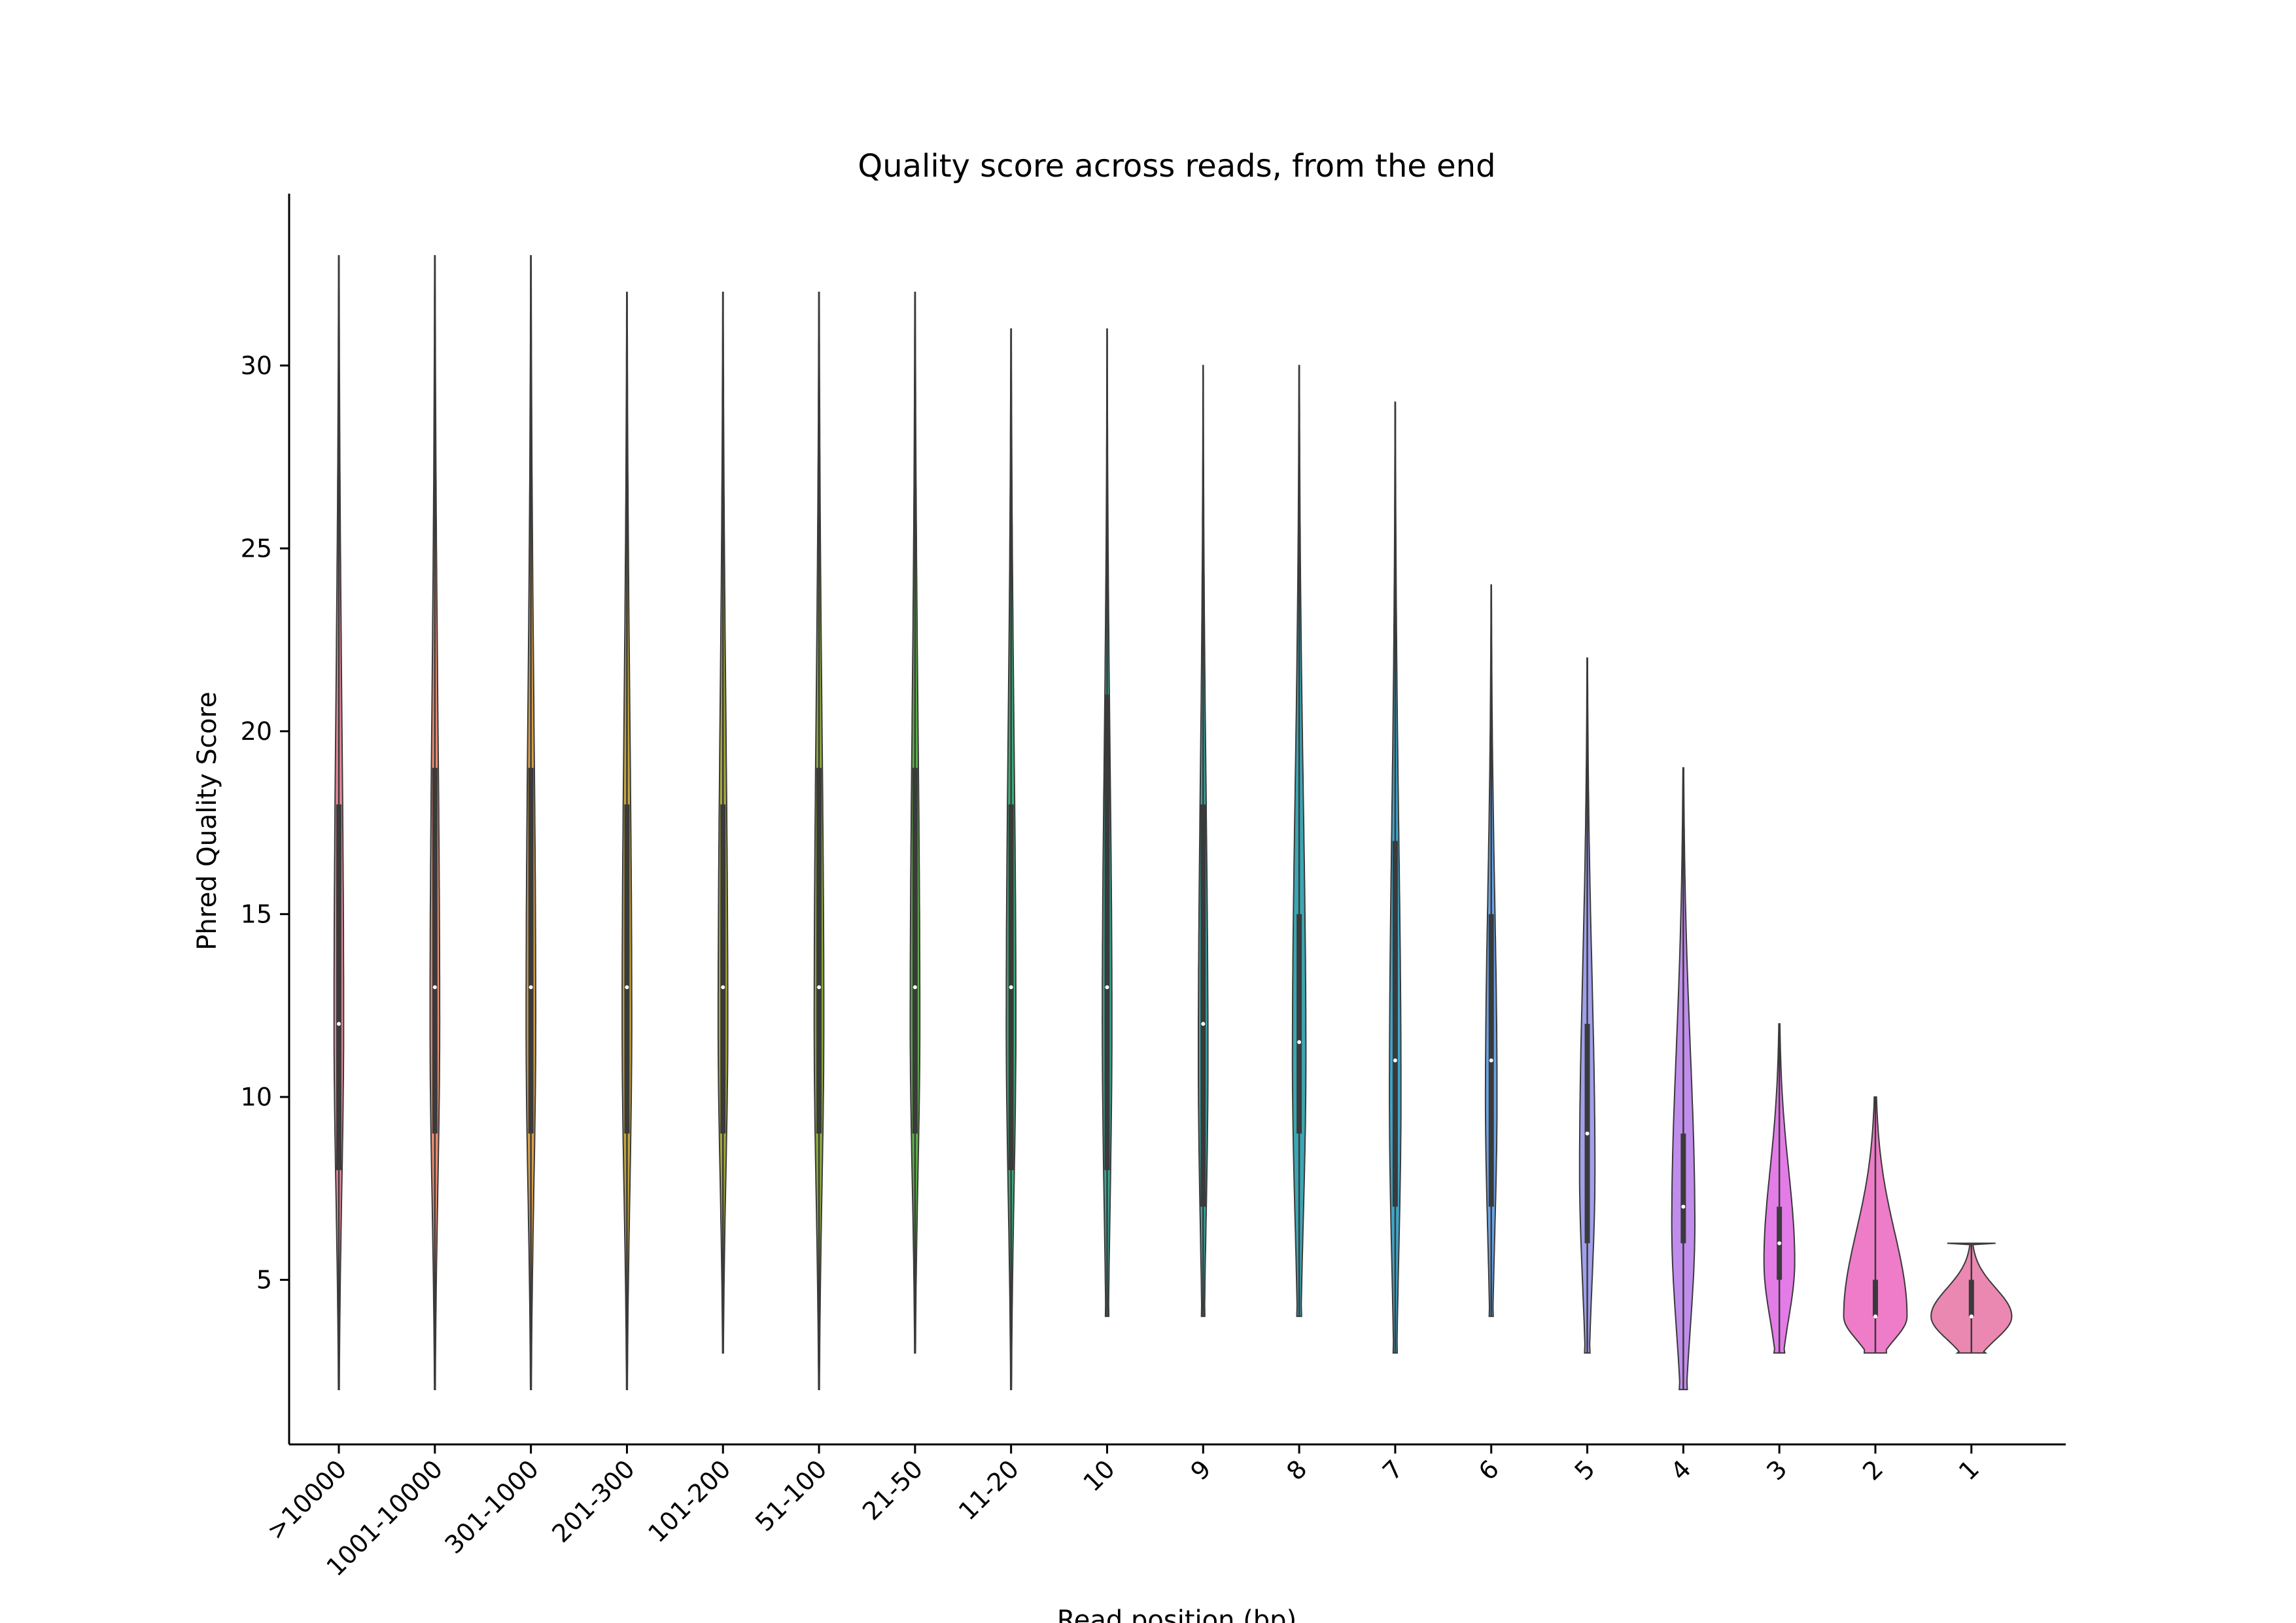 The width and height of the screenshot is (2296, 1623). I want to click on x-tick-label: 8, so click(1296, 1470).